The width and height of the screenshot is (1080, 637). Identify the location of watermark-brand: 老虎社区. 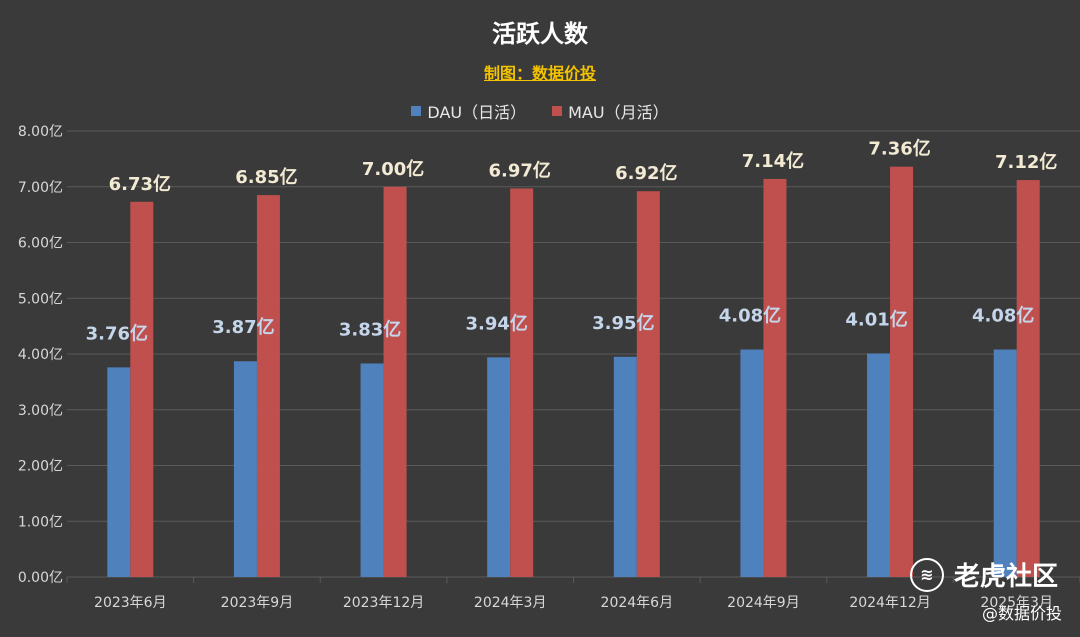
(1005, 577).